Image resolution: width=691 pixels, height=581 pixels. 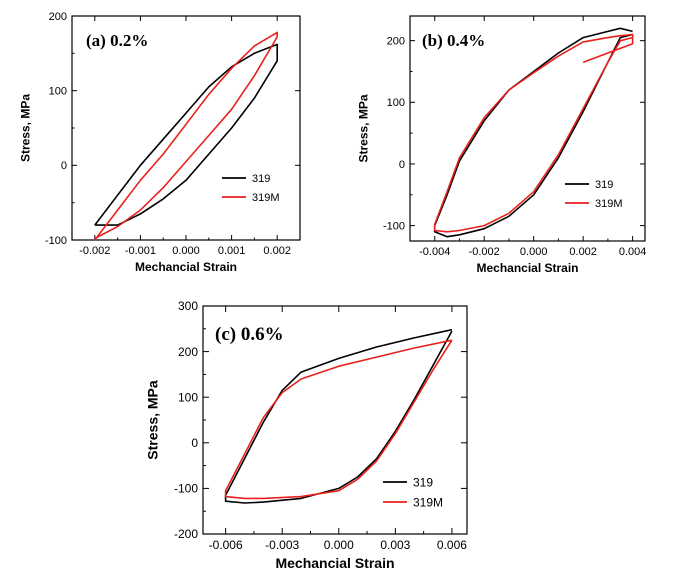 I want to click on panel-label: (b) 0.4%, so click(x=453, y=40).